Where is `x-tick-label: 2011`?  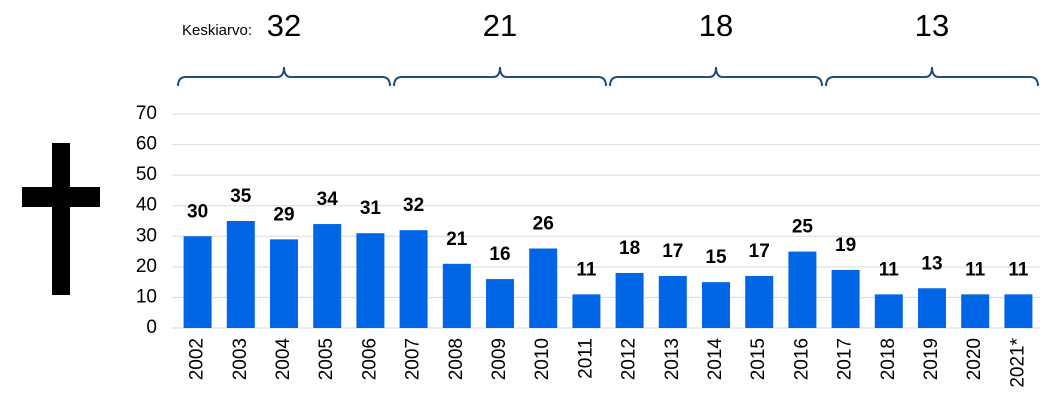 x-tick-label: 2011 is located at coordinates (585, 358).